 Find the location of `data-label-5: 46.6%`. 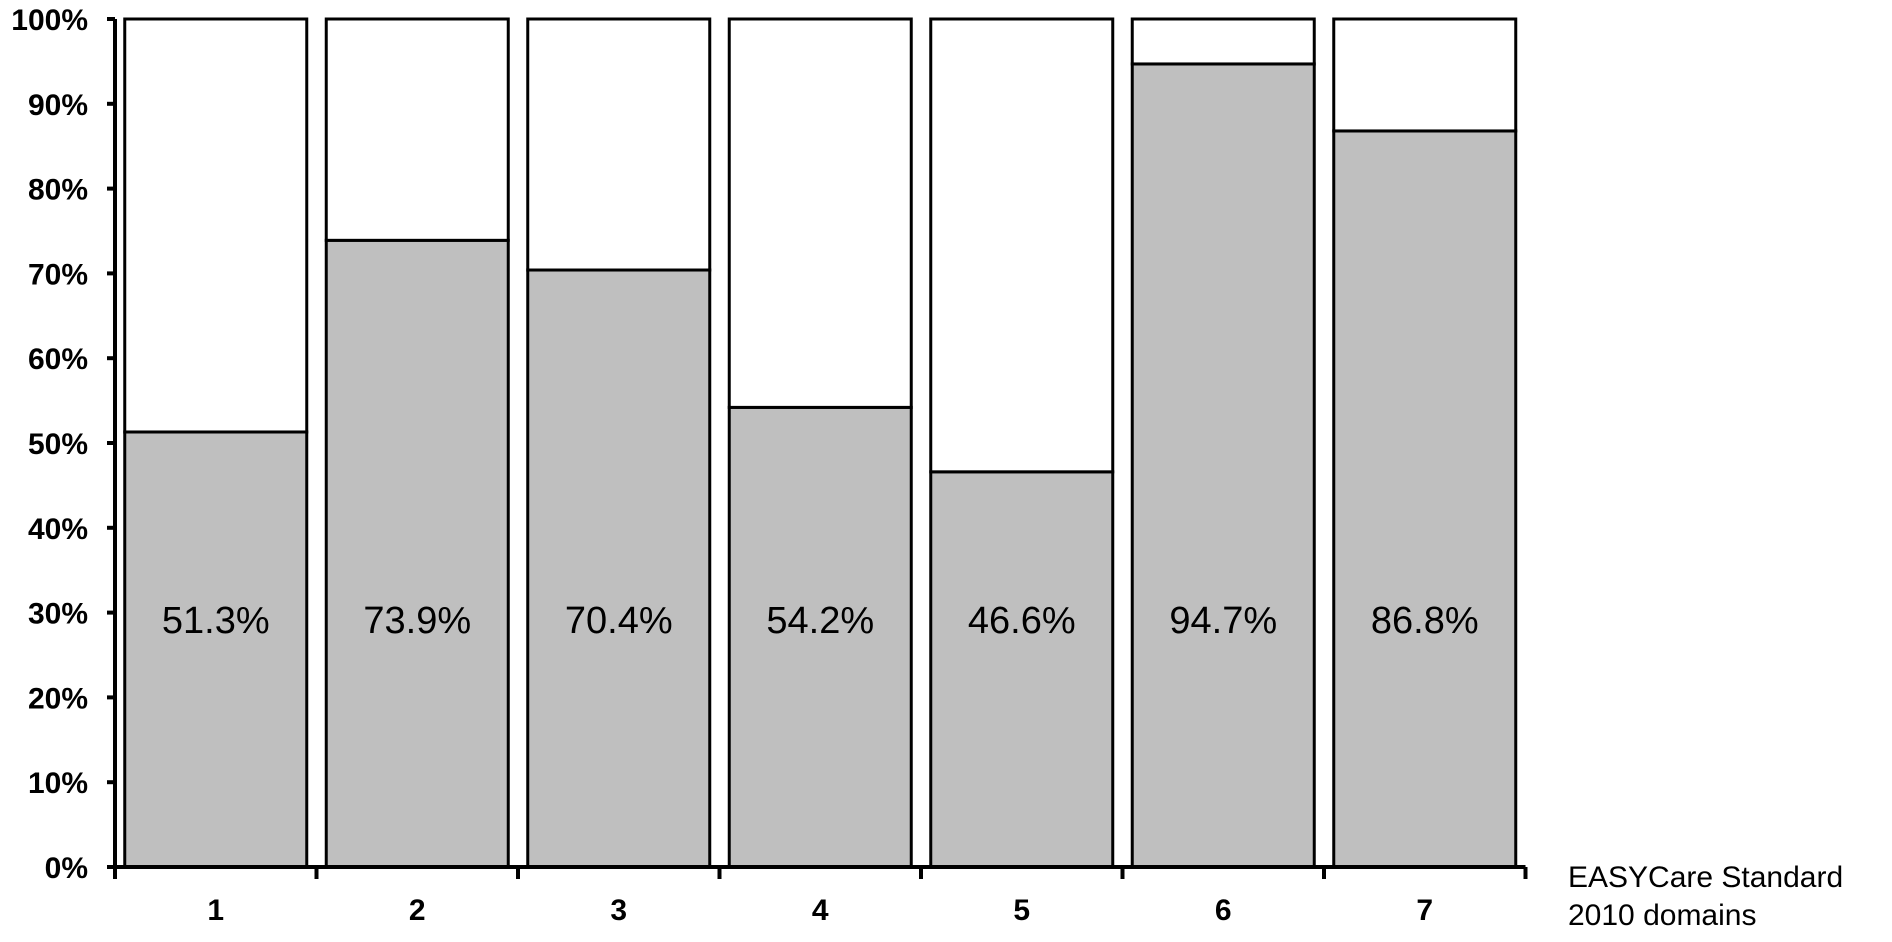

data-label-5: 46.6% is located at coordinates (1022, 621).